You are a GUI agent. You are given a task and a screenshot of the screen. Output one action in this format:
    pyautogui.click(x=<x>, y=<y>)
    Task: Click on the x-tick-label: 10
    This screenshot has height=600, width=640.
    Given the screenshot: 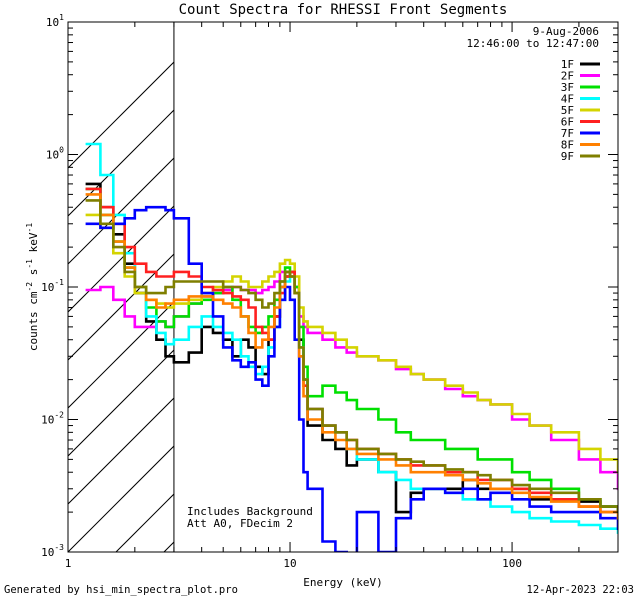 What is the action you would take?
    pyautogui.click(x=289, y=563)
    